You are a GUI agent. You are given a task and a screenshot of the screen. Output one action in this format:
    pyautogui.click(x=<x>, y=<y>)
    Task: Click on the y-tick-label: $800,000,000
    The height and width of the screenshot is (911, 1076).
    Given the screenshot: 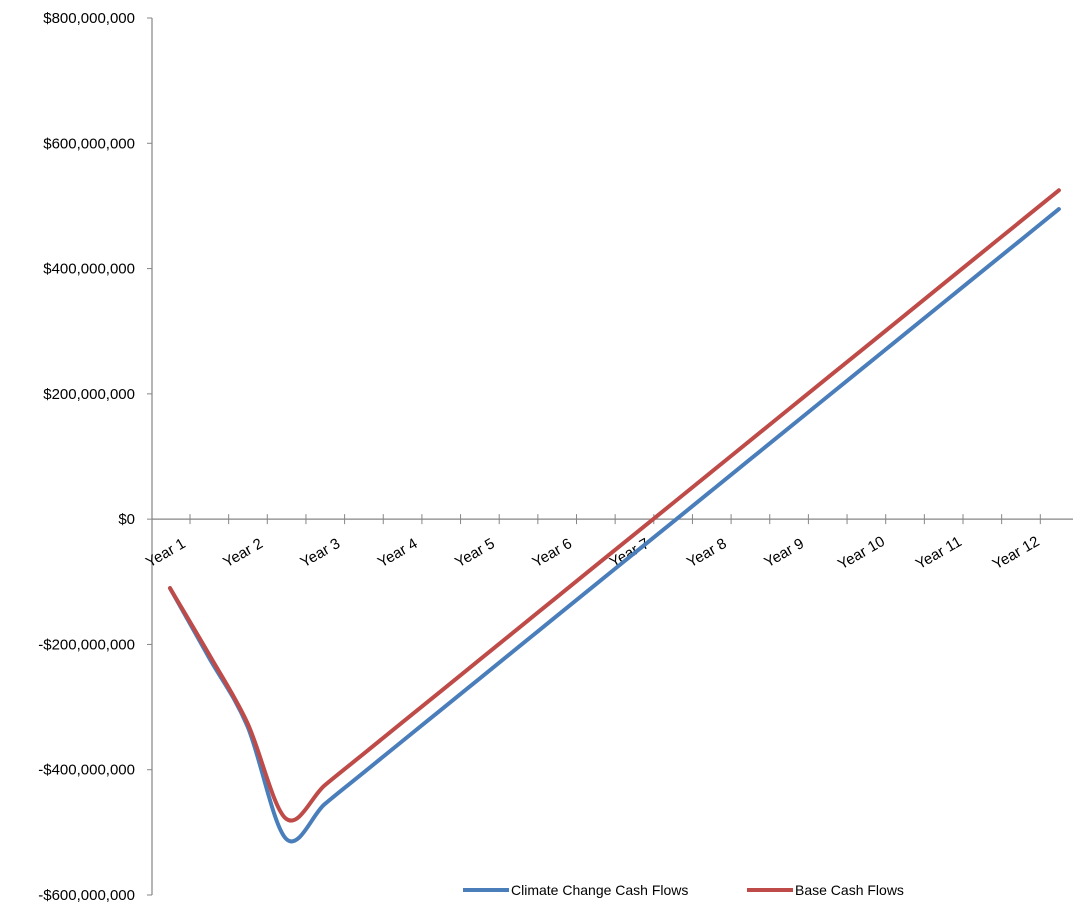 What is the action you would take?
    pyautogui.click(x=89, y=18)
    